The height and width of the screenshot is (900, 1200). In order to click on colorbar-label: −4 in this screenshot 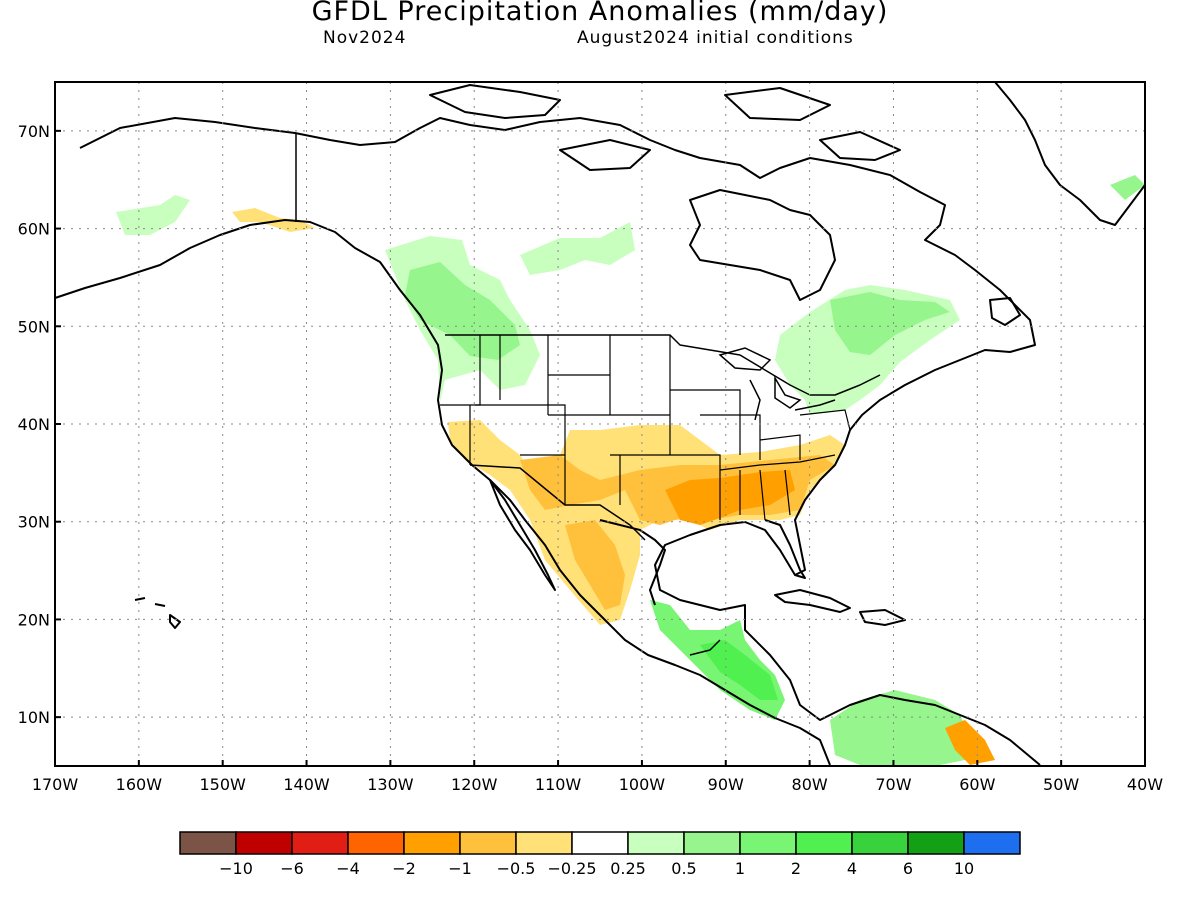, I will do `click(348, 868)`.